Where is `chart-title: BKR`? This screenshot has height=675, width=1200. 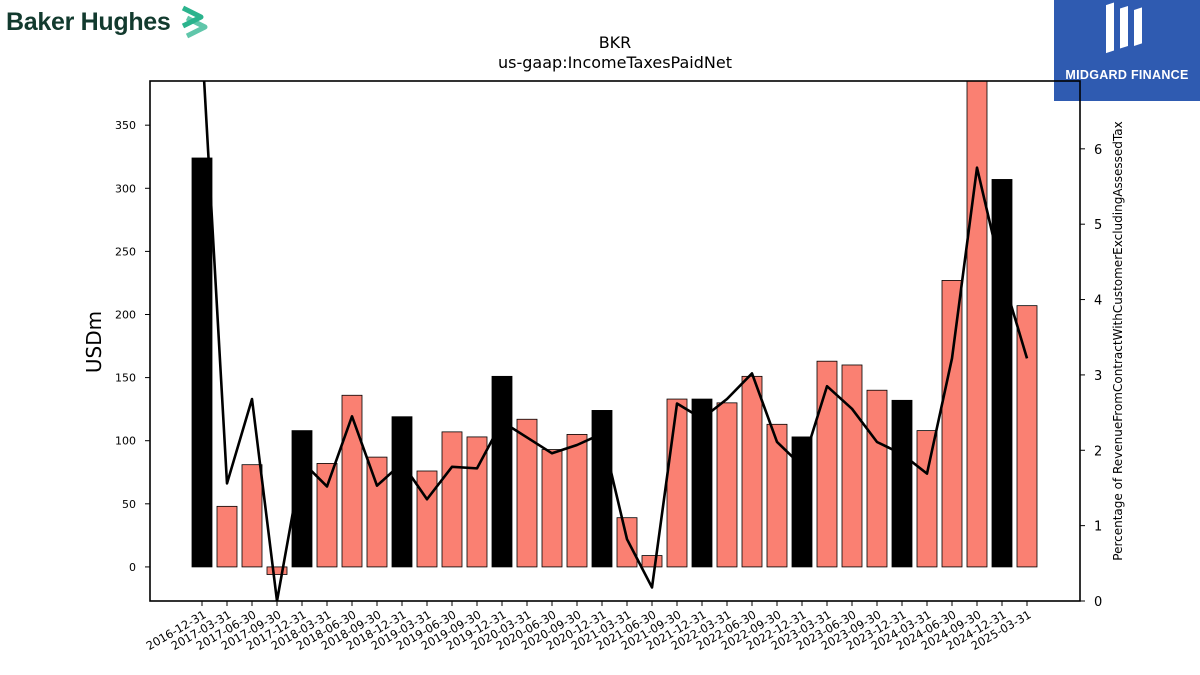 chart-title: BKR is located at coordinates (615, 42).